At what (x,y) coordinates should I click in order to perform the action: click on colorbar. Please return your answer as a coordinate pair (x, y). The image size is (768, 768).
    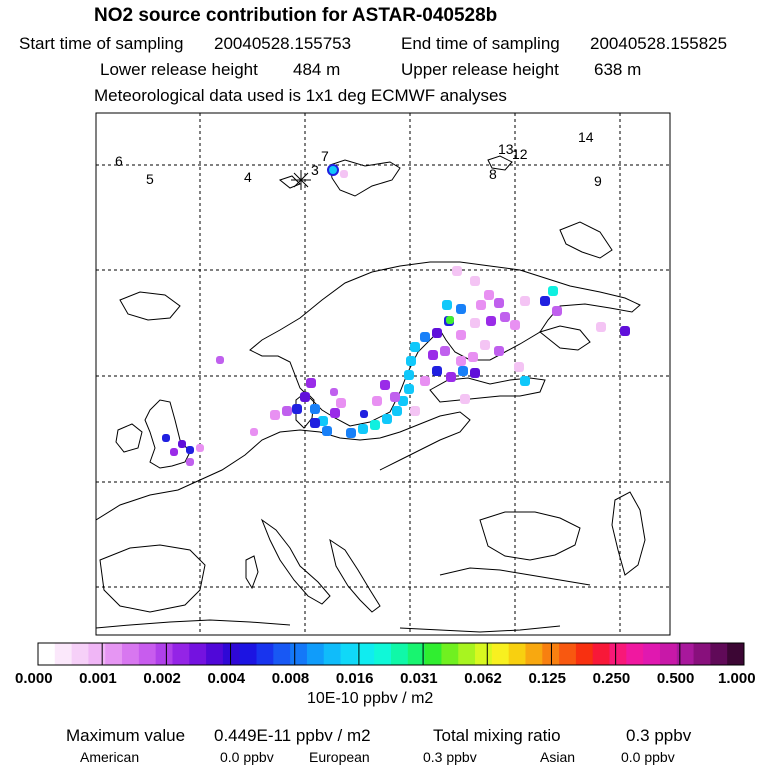
    Looking at the image, I should click on (391, 654).